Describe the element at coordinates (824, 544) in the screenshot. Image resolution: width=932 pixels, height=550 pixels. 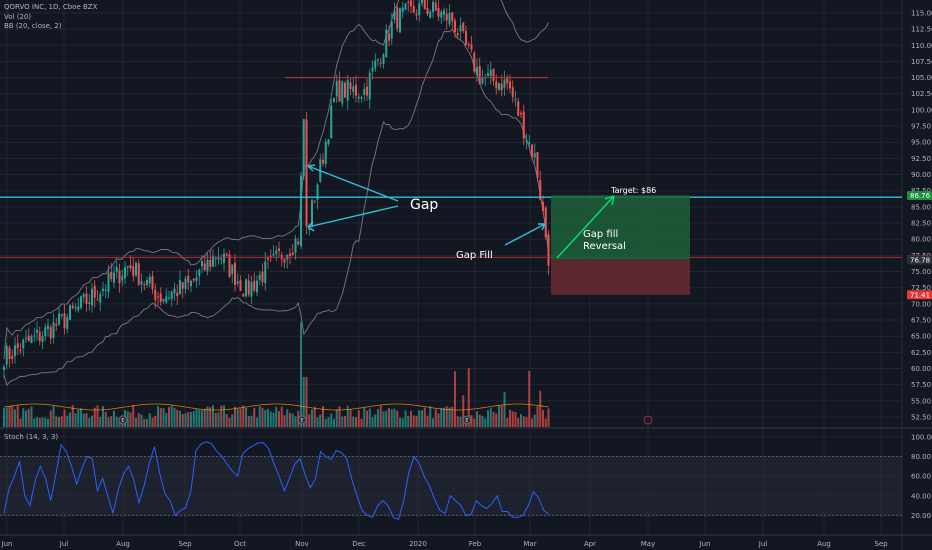
I see `time-tick-label: Aug` at that location.